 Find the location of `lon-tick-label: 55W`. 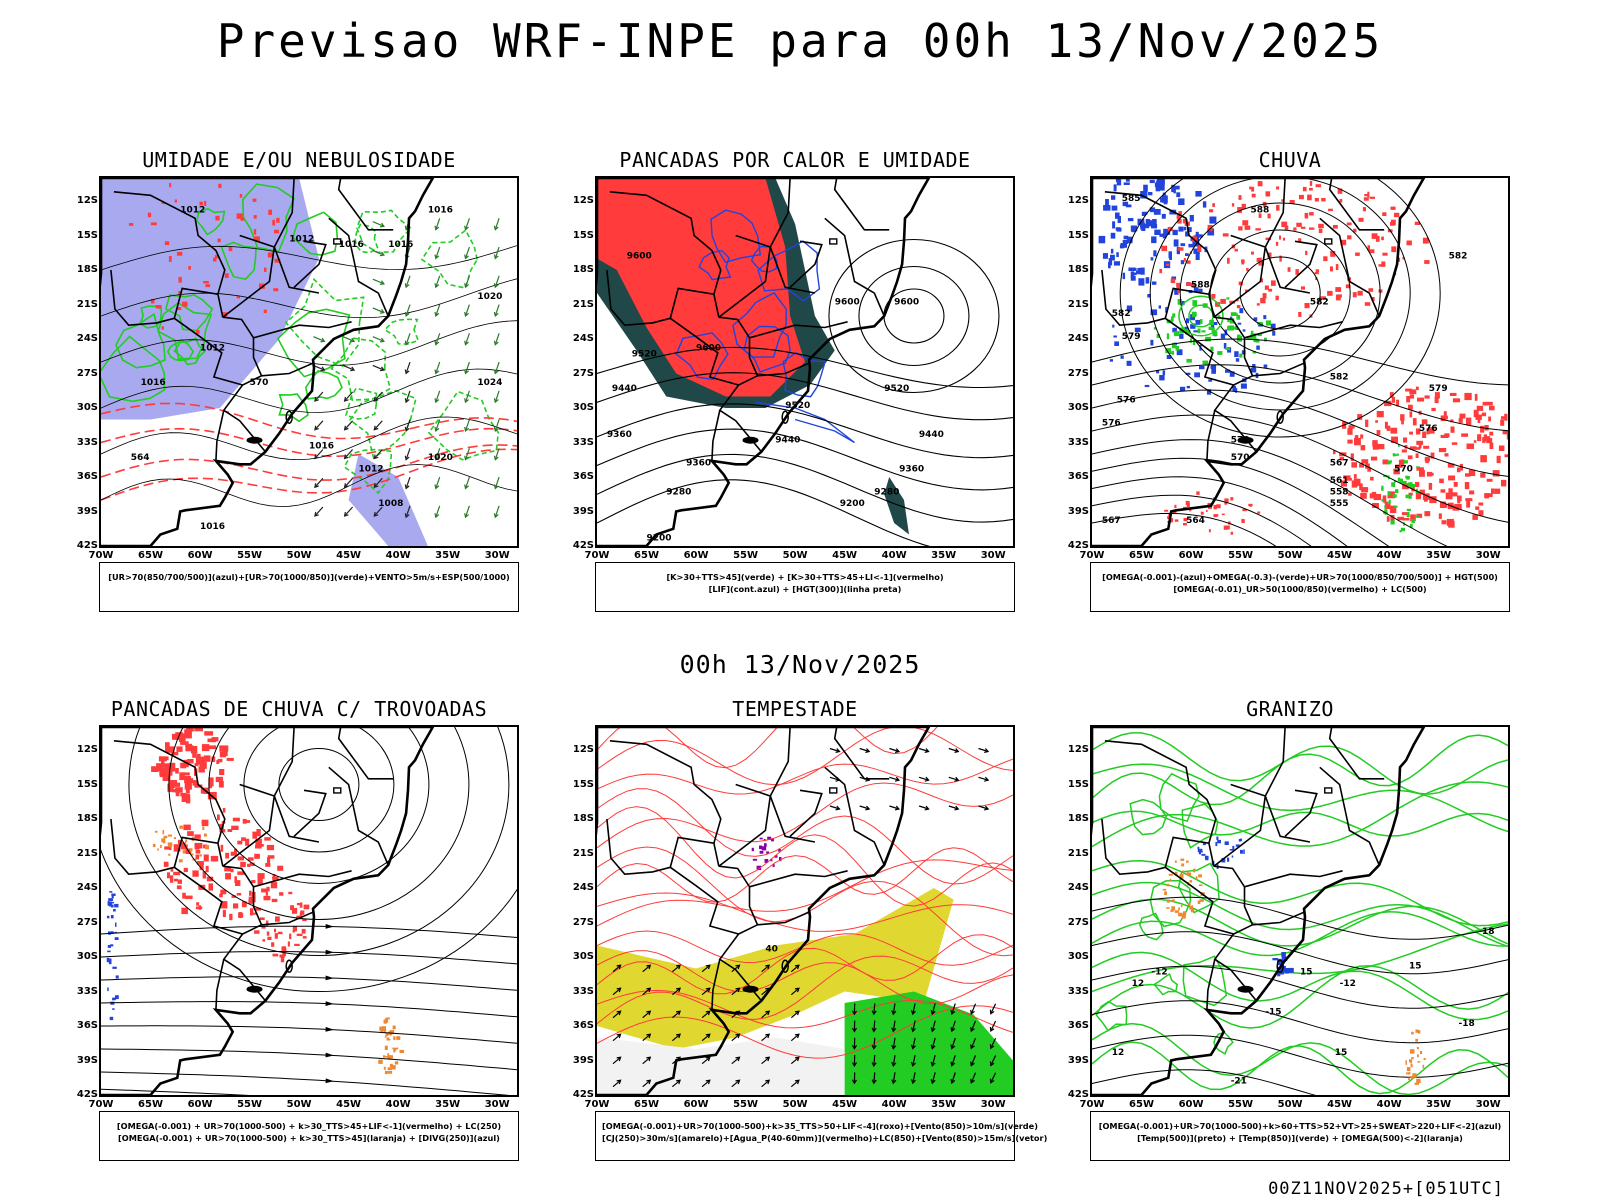

lon-tick-label: 55W is located at coordinates (250, 1104).